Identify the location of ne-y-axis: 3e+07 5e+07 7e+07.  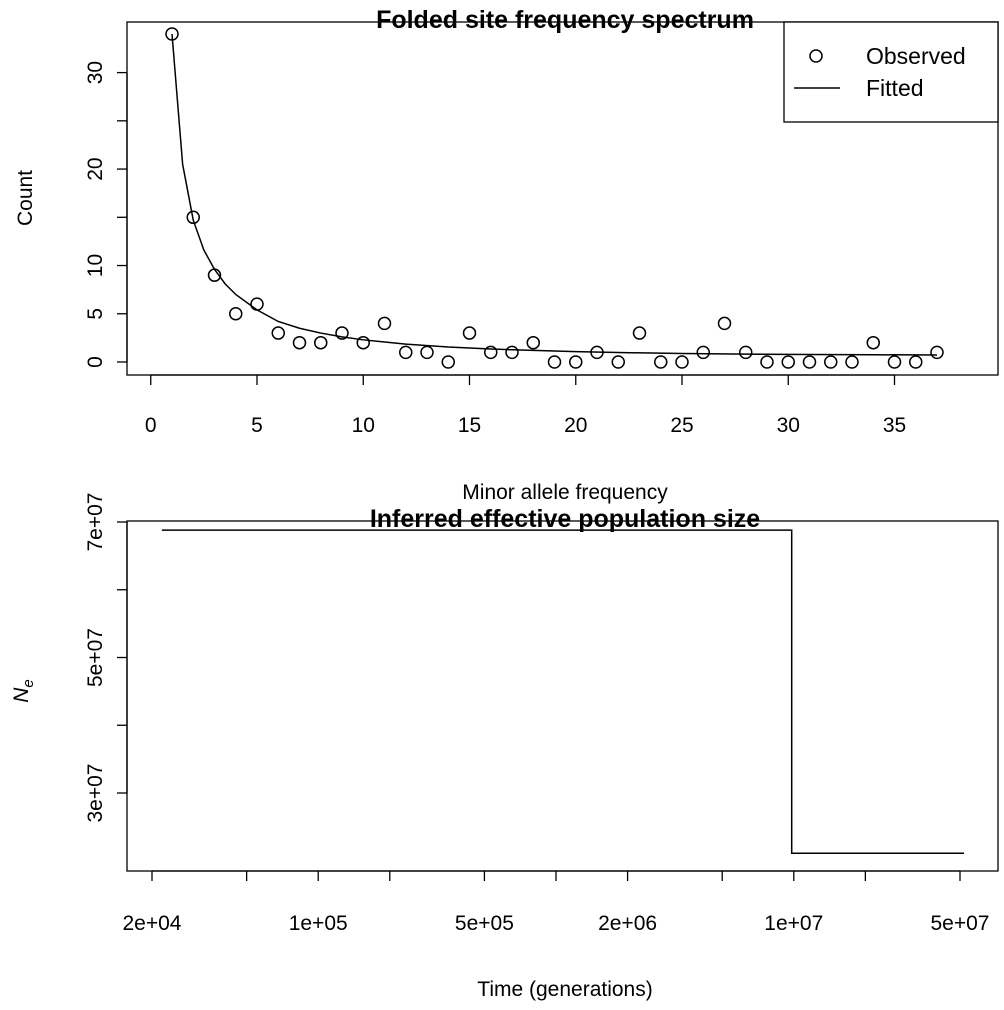
(106, 658).